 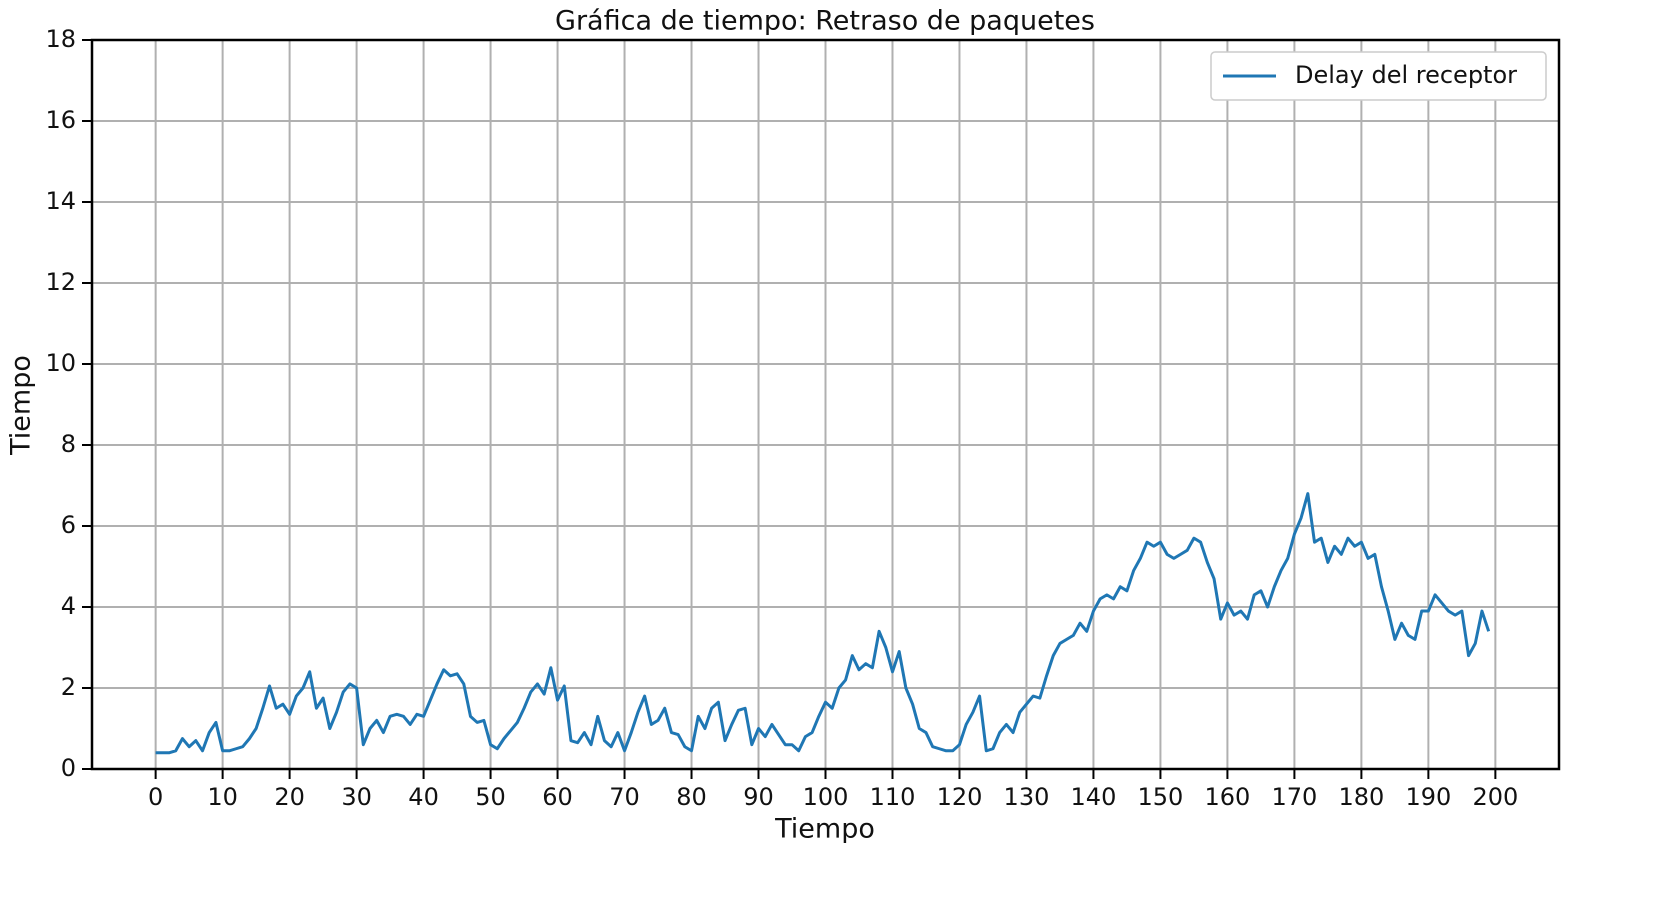 What do you see at coordinates (758, 797) in the screenshot?
I see `x-tick-label: 90` at bounding box center [758, 797].